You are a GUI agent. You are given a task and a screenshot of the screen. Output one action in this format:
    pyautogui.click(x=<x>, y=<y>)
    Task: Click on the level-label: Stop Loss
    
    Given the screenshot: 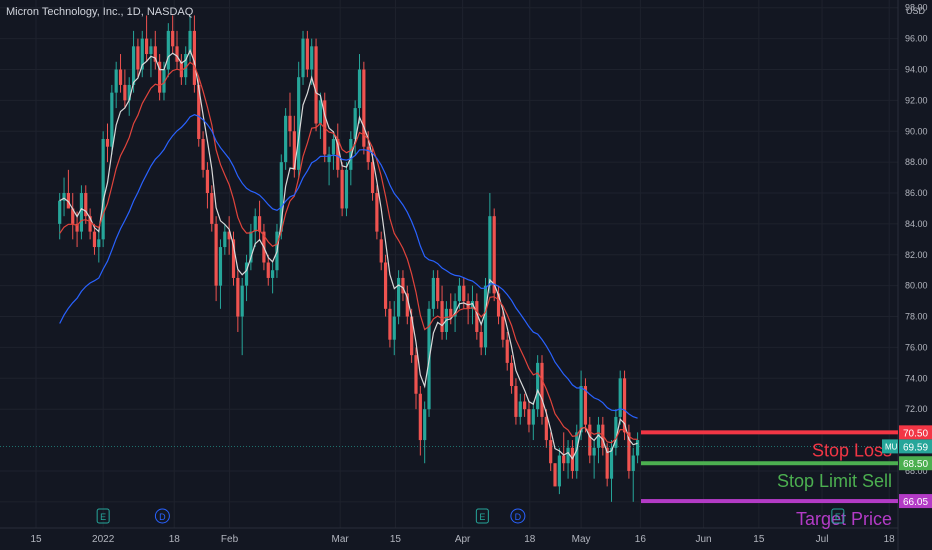 What is the action you would take?
    pyautogui.click(x=852, y=450)
    